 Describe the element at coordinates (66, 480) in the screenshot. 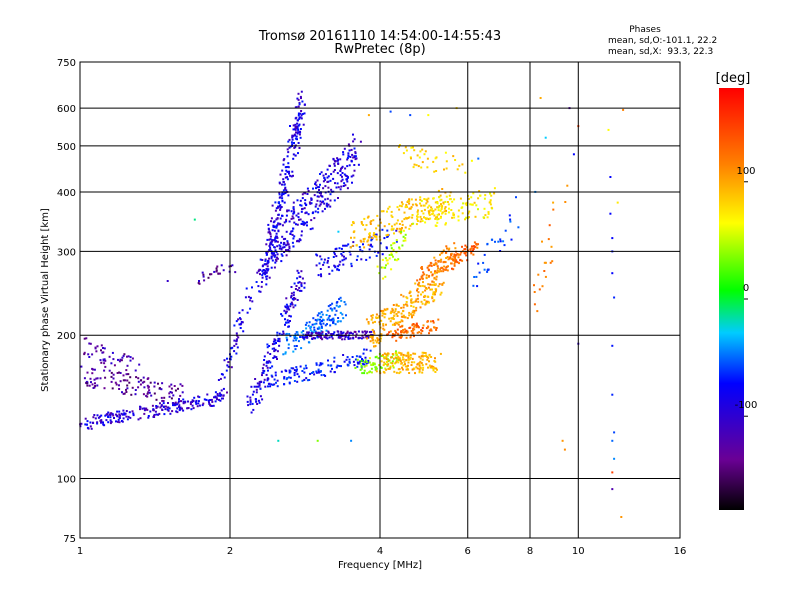

I see `y-tick-label: 100` at that location.